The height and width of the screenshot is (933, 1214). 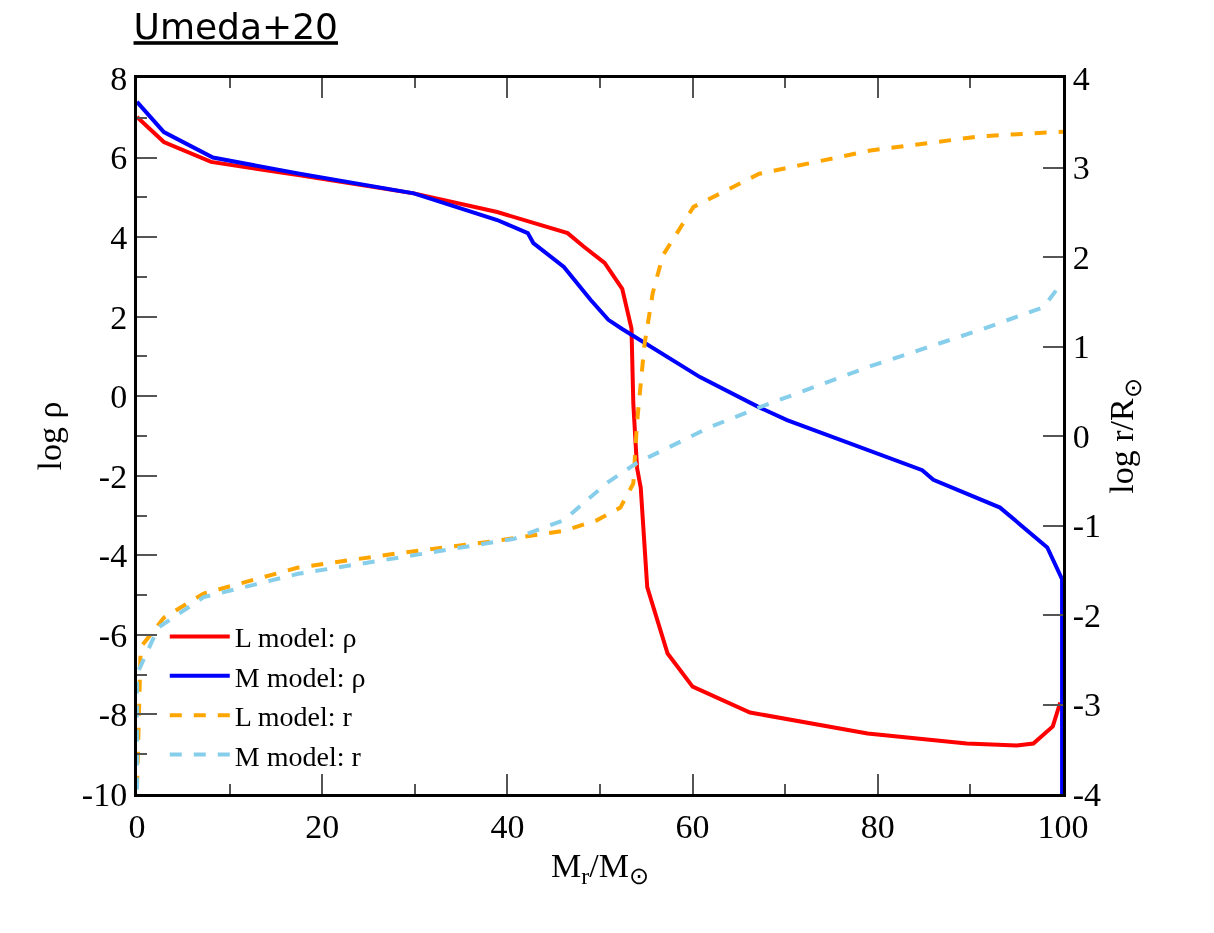 I want to click on legend-label: M model: r, so click(x=298, y=756).